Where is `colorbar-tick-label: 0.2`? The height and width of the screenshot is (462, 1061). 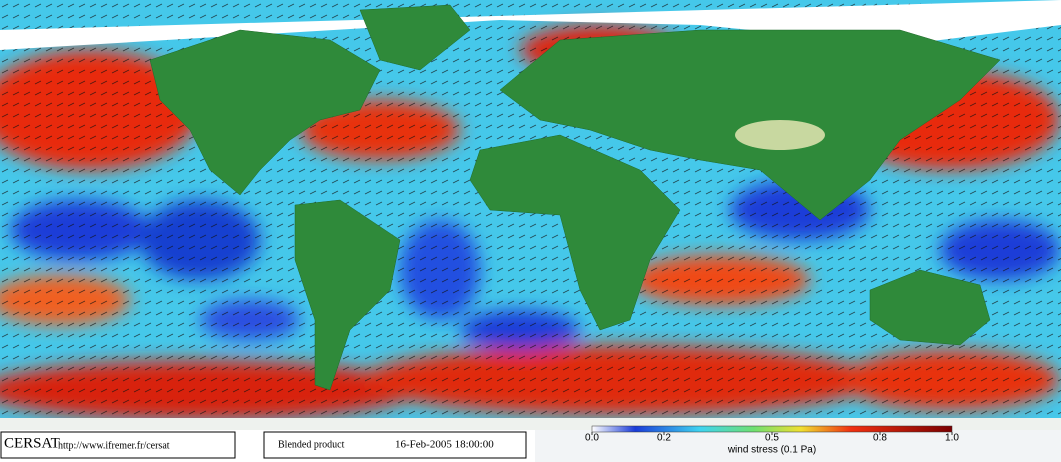
colorbar-tick-label: 0.2 is located at coordinates (664, 438).